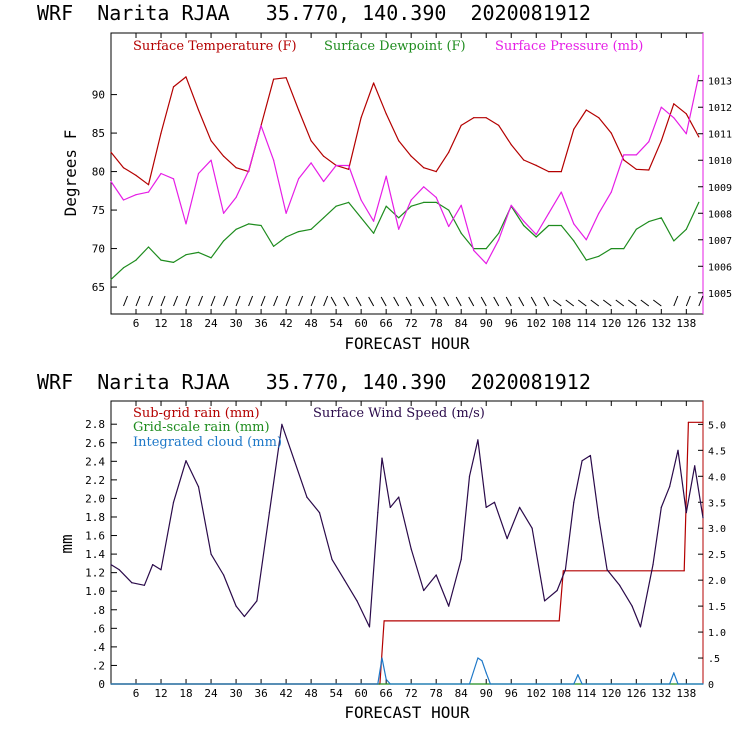 The image size is (740, 740). Describe the element at coordinates (661, 323) in the screenshot. I see `top-x-tick-label: 132` at that location.